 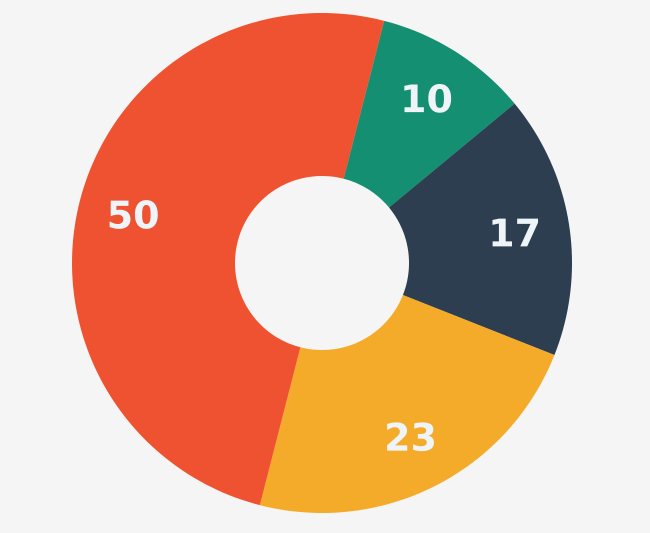 I want to click on data-label: 50, so click(x=134, y=214).